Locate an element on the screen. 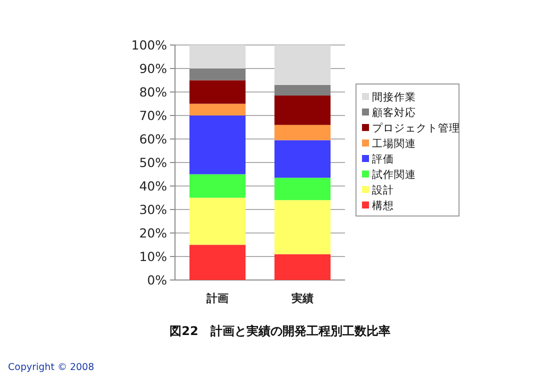  x-tick-label: 実績 is located at coordinates (302, 298).